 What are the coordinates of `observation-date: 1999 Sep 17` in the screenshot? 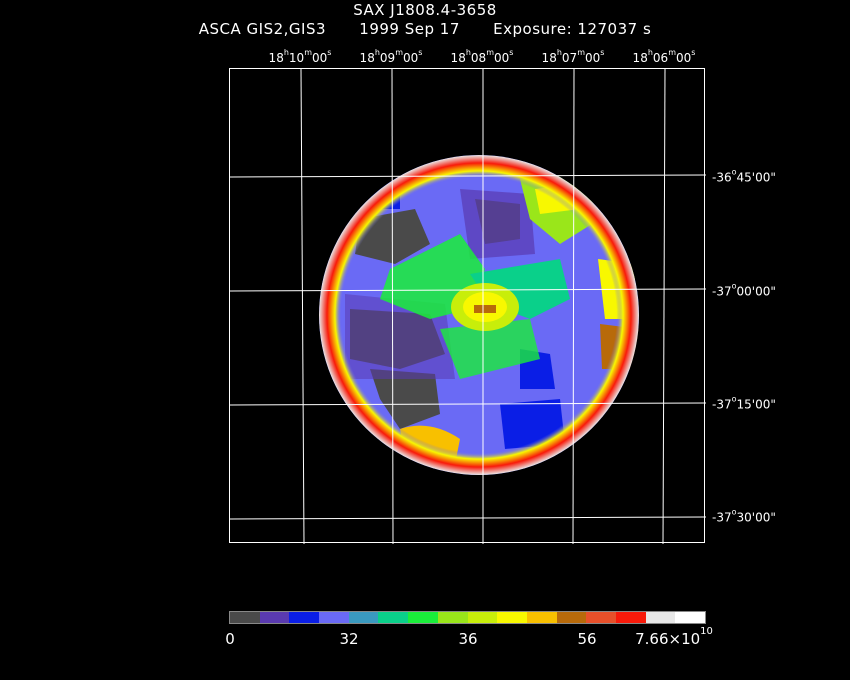 It's located at (409, 29).